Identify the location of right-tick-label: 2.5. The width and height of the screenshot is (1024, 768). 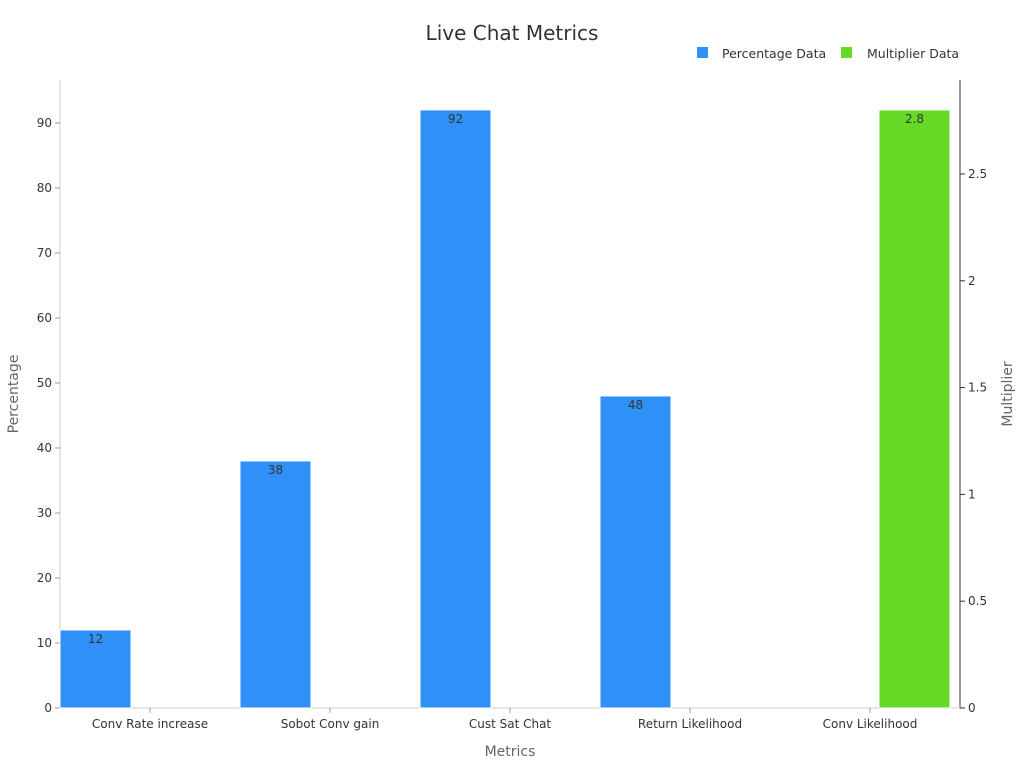
(977, 174).